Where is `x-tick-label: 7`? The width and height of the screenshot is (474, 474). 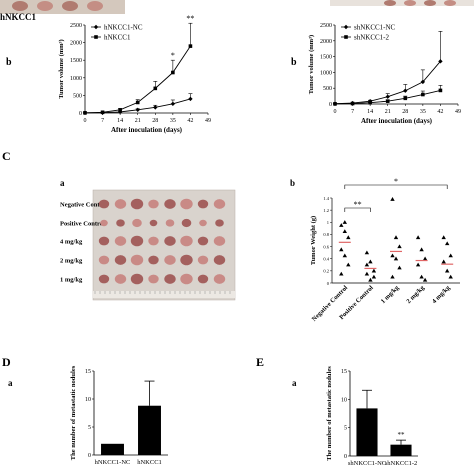 x-tick-label: 7 is located at coordinates (102, 121).